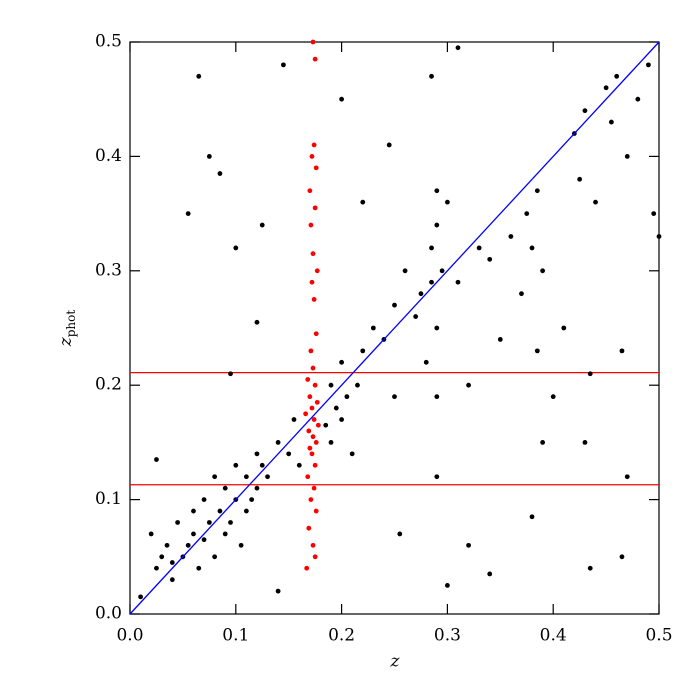  Describe the element at coordinates (108, 614) in the screenshot. I see `y-tick-label: 0.0` at that location.